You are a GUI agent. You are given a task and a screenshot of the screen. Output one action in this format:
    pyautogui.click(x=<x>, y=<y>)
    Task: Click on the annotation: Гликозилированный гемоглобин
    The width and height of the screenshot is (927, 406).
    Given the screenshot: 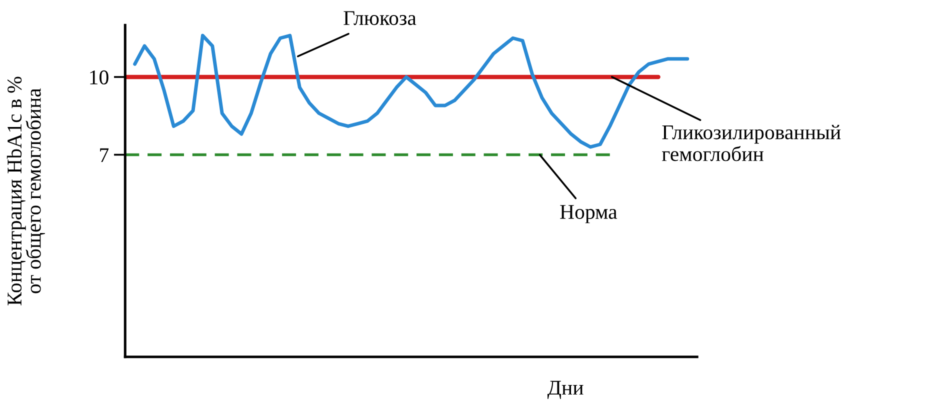 What is the action you would take?
    pyautogui.click(x=751, y=143)
    